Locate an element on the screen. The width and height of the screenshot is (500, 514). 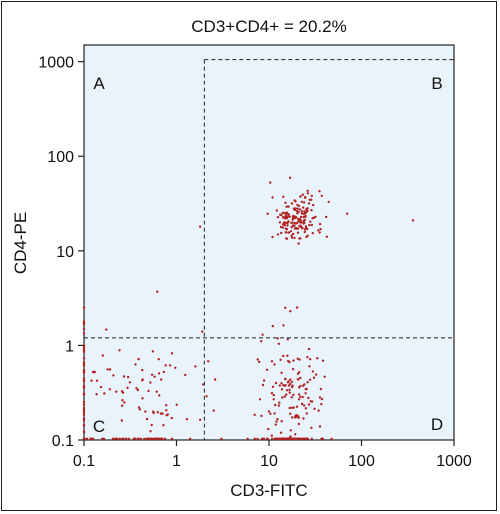
y-tick-label: 0.1 is located at coordinates (63, 441).